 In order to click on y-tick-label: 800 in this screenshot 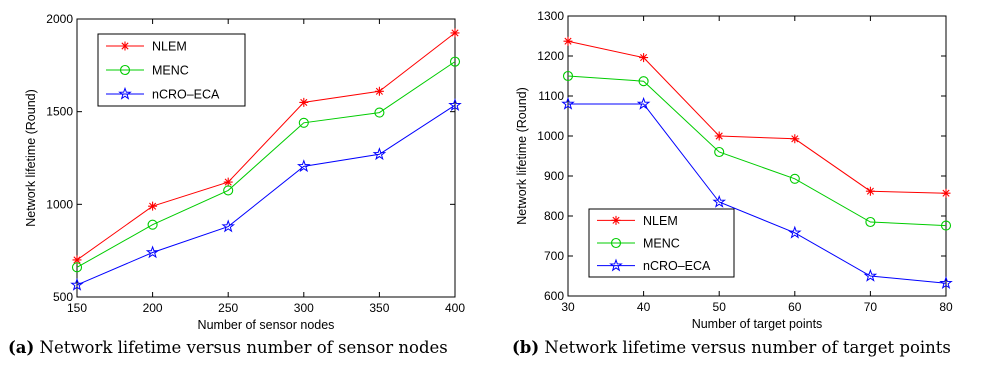, I will do `click(554, 216)`.